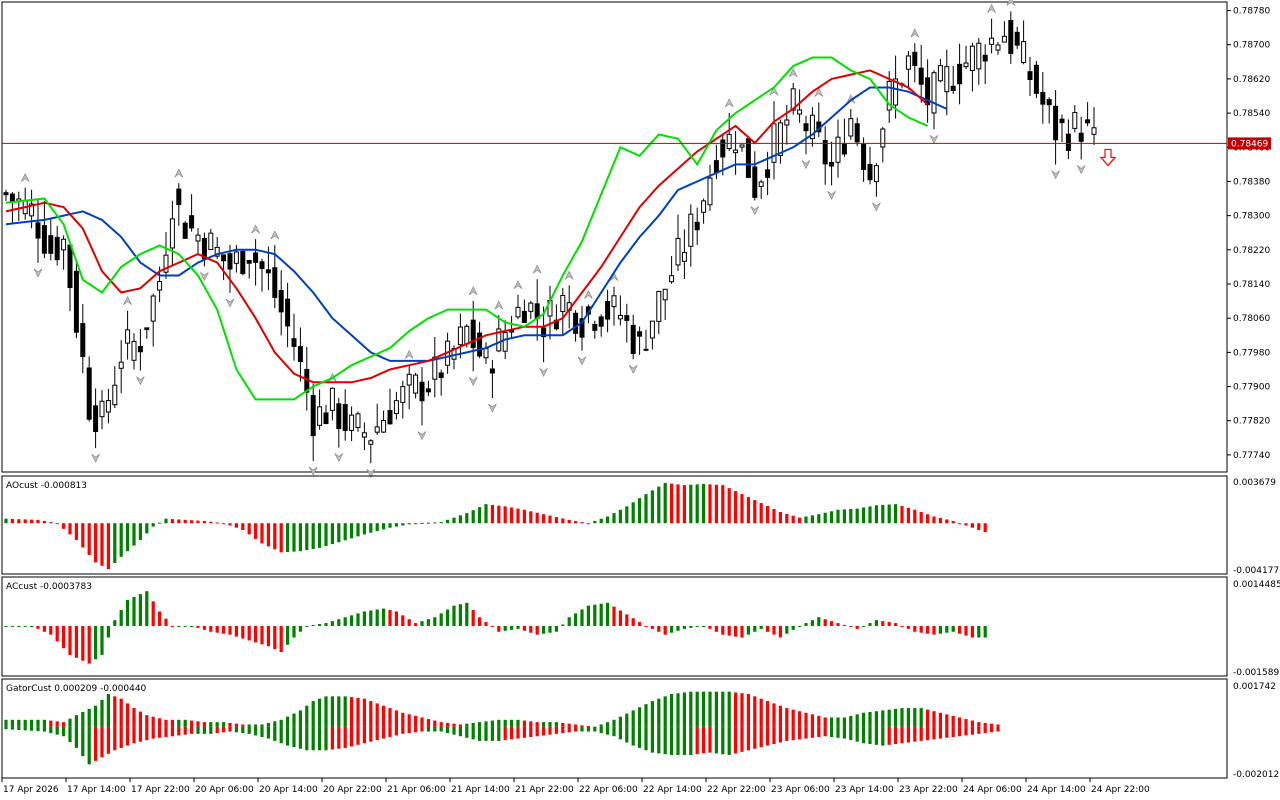  Describe the element at coordinates (49, 587) in the screenshot. I see `ac-title: ACcust -0.0003783` at that location.